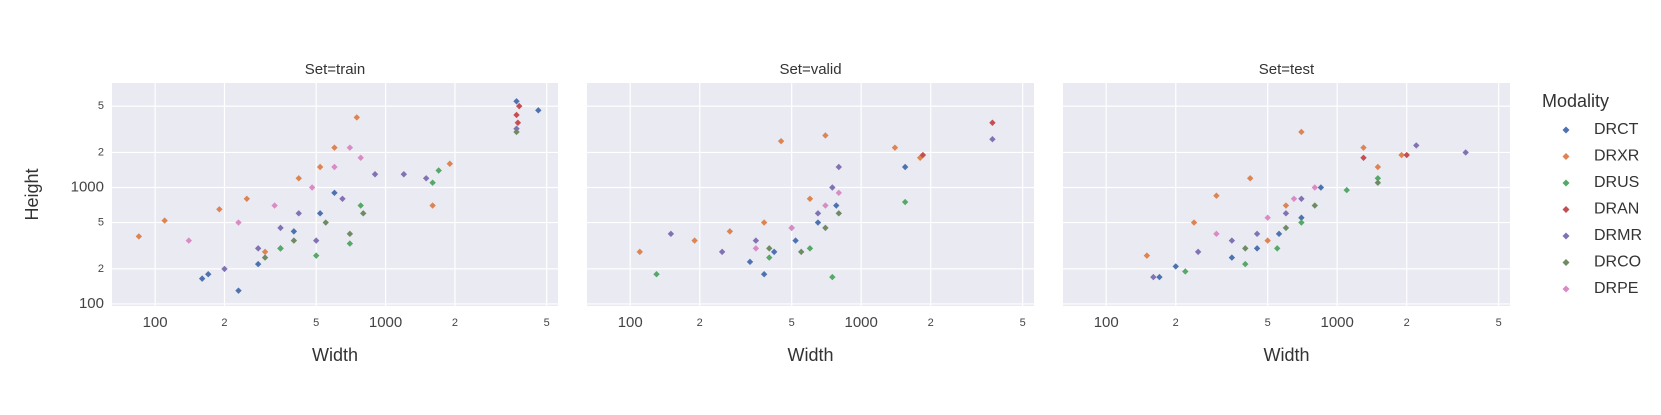 The image size is (1661, 415). Describe the element at coordinates (335, 355) in the screenshot. I see `x-axis-title: Width` at that location.